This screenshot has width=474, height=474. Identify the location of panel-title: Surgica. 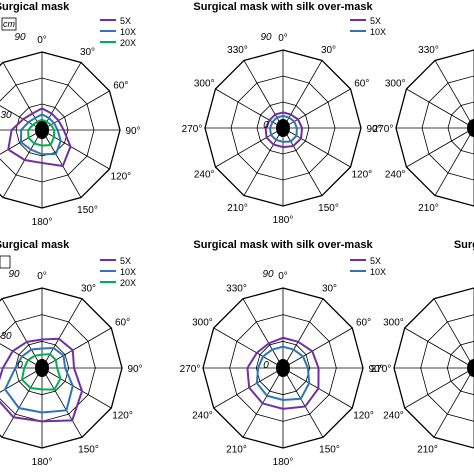
(464, 245).